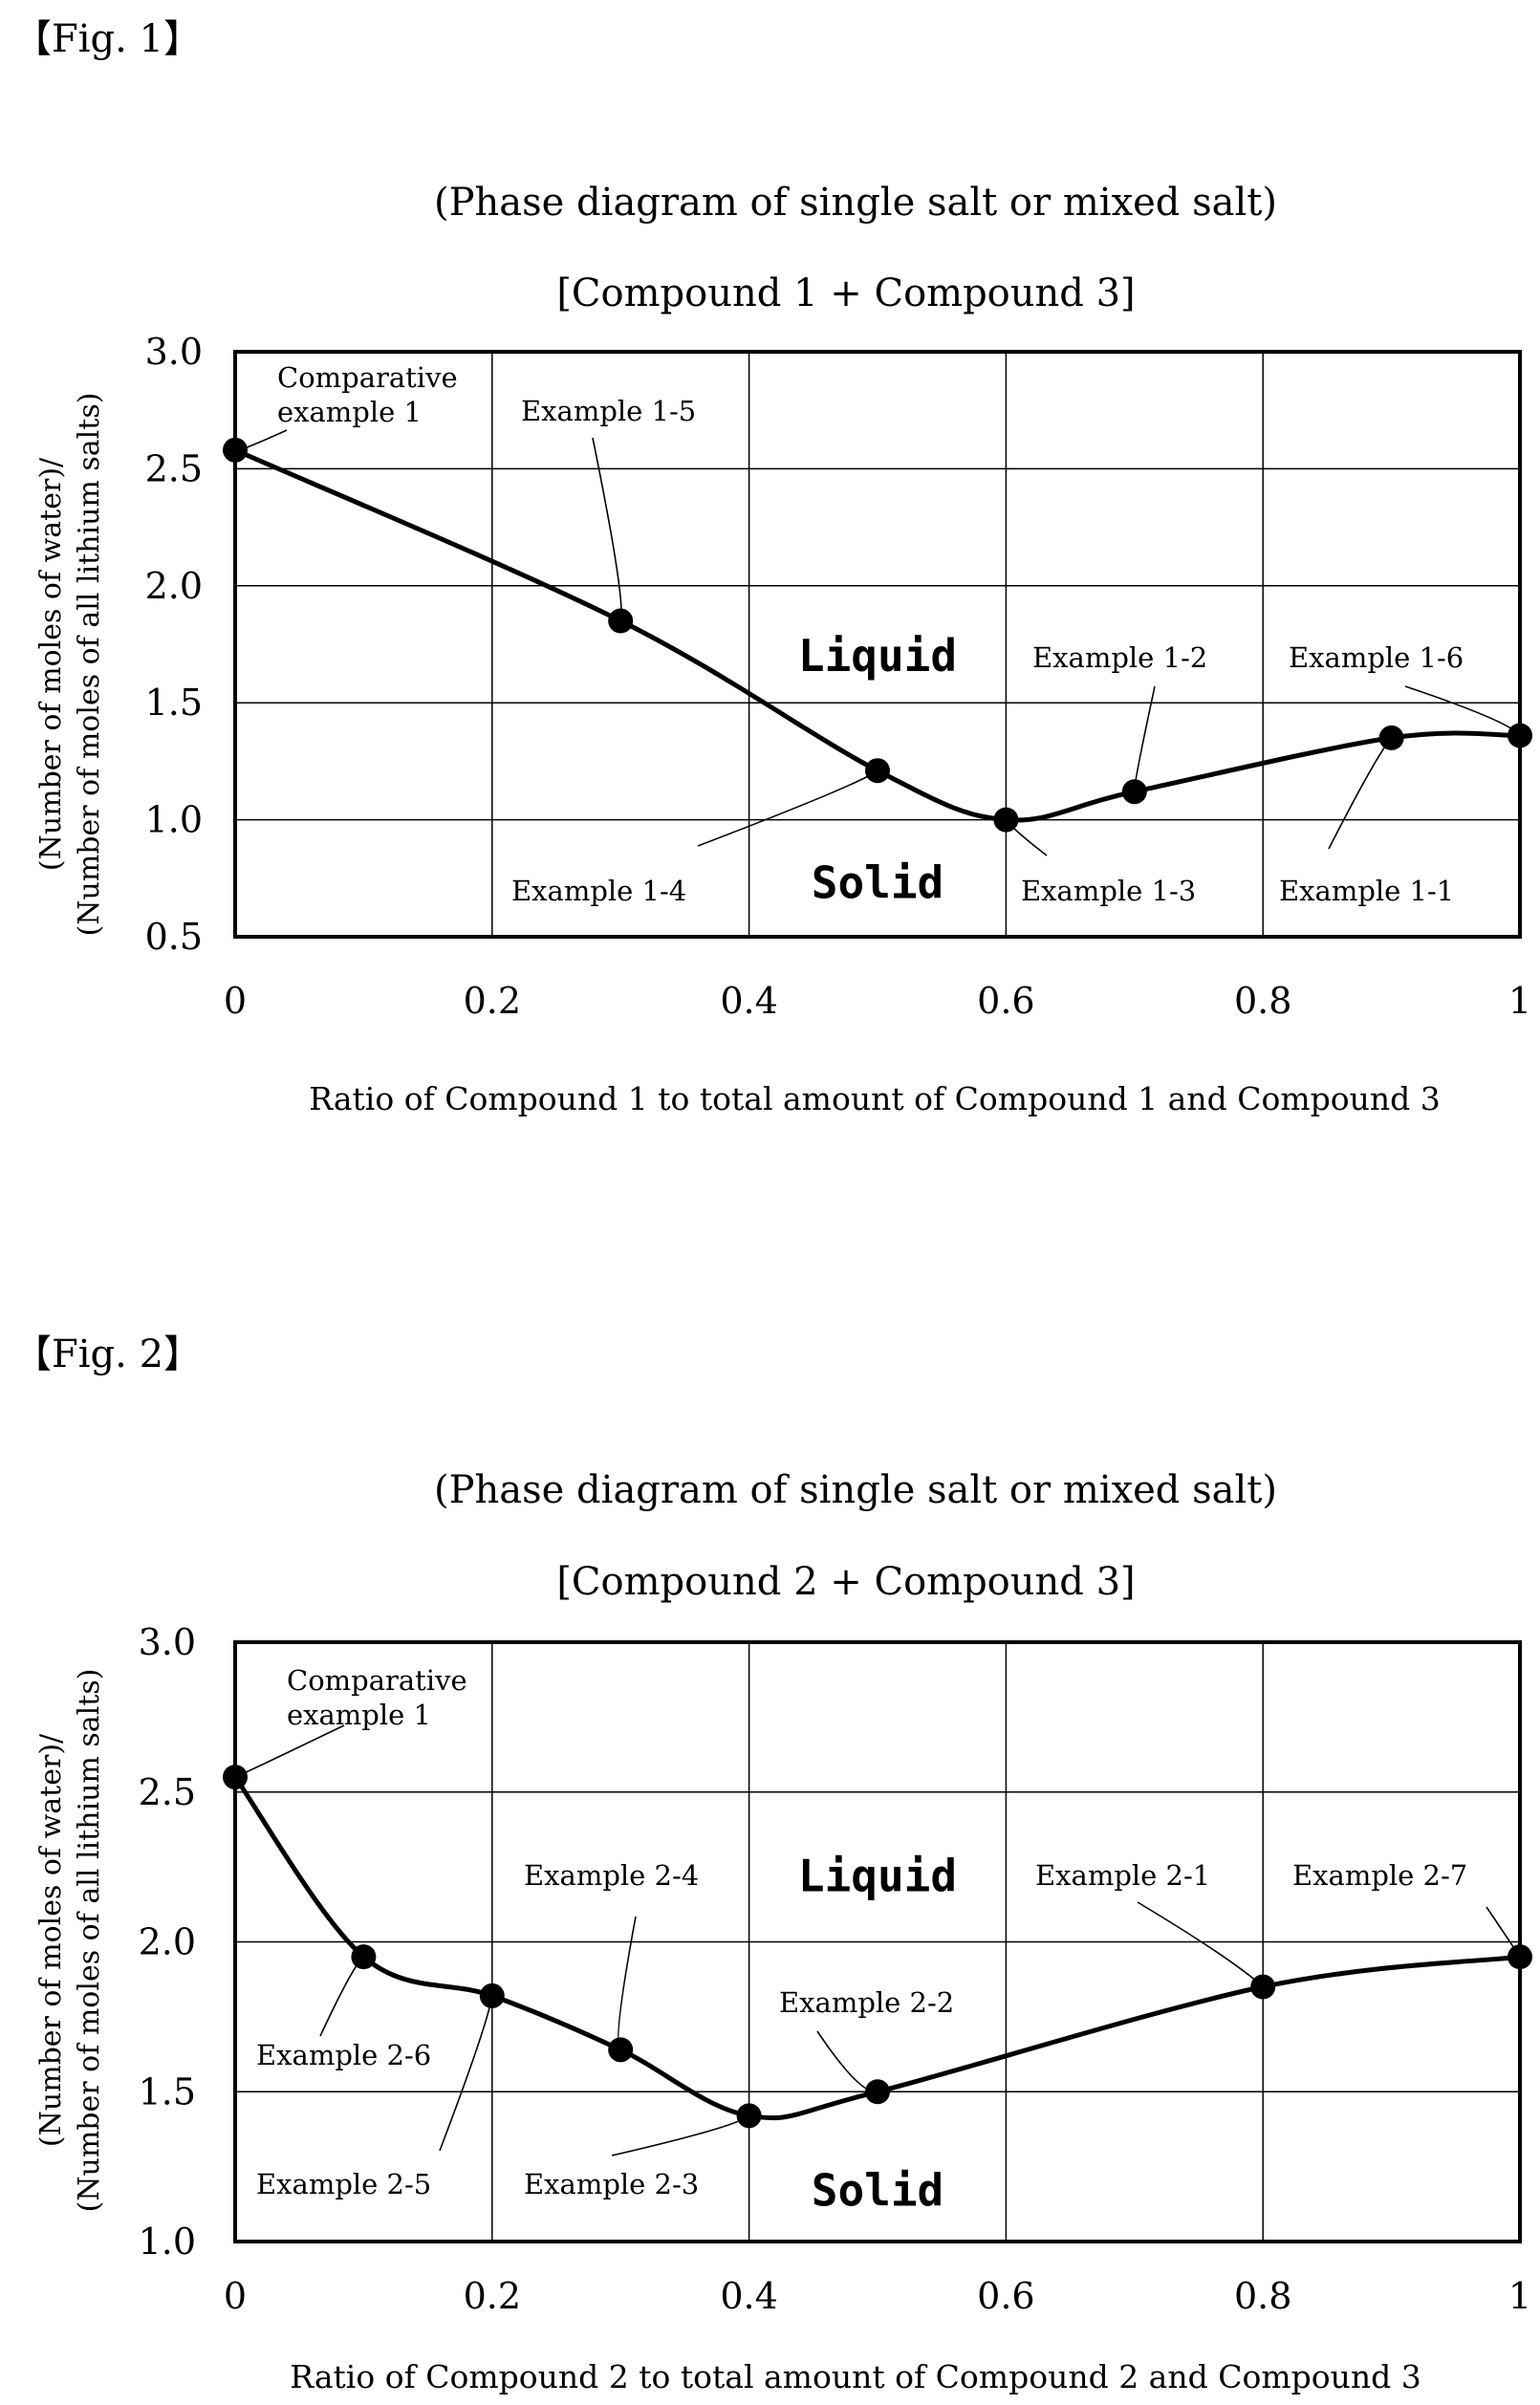  What do you see at coordinates (1366, 891) in the screenshot?
I see `fig-1-annotation-label: Example 1-1` at bounding box center [1366, 891].